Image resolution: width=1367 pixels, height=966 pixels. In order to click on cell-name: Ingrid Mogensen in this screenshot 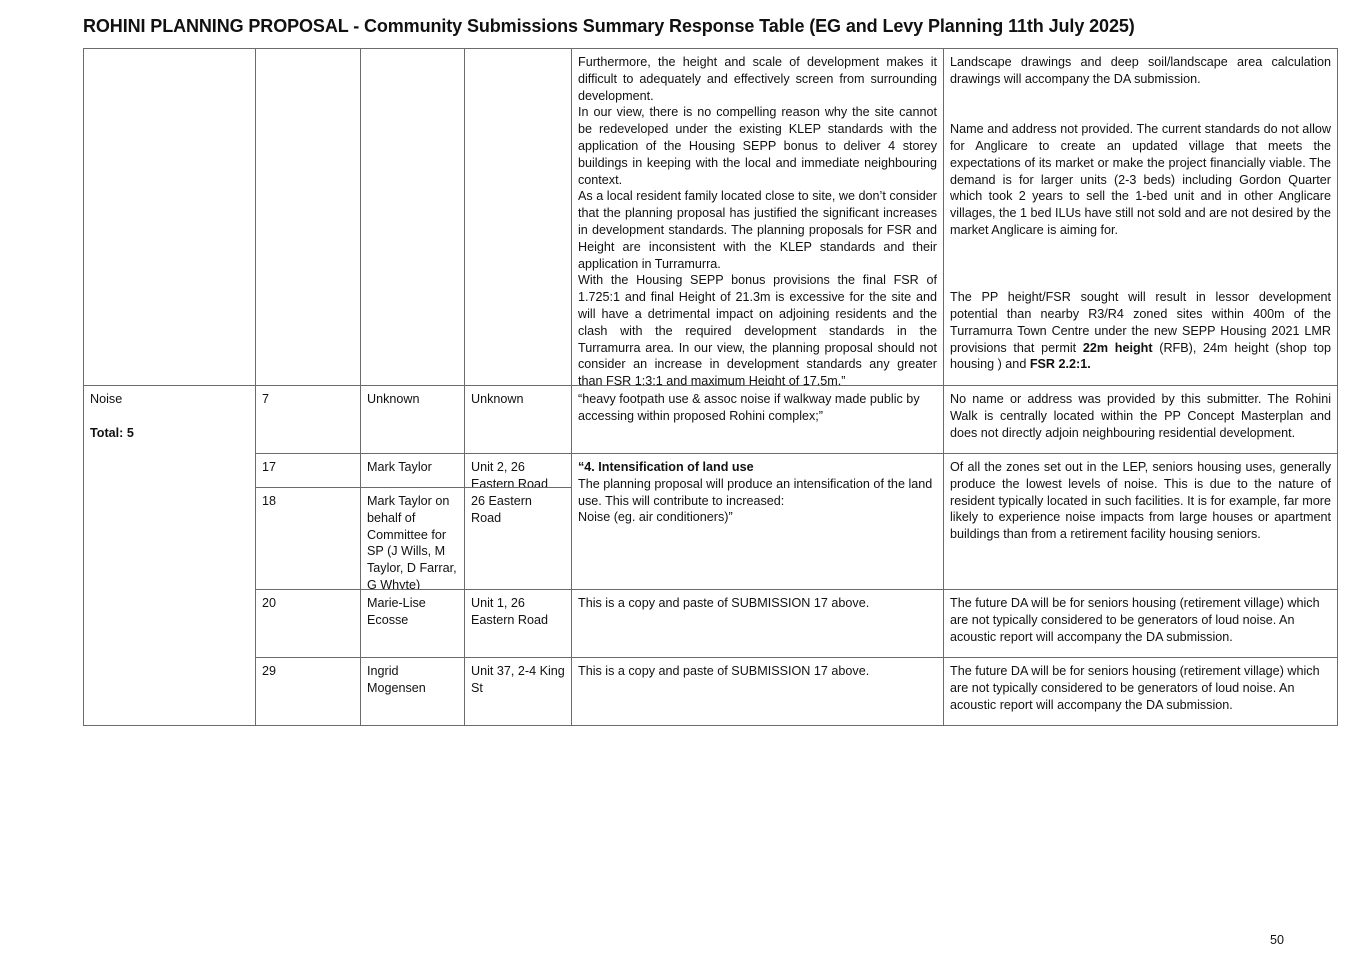, I will do `click(412, 691)`.